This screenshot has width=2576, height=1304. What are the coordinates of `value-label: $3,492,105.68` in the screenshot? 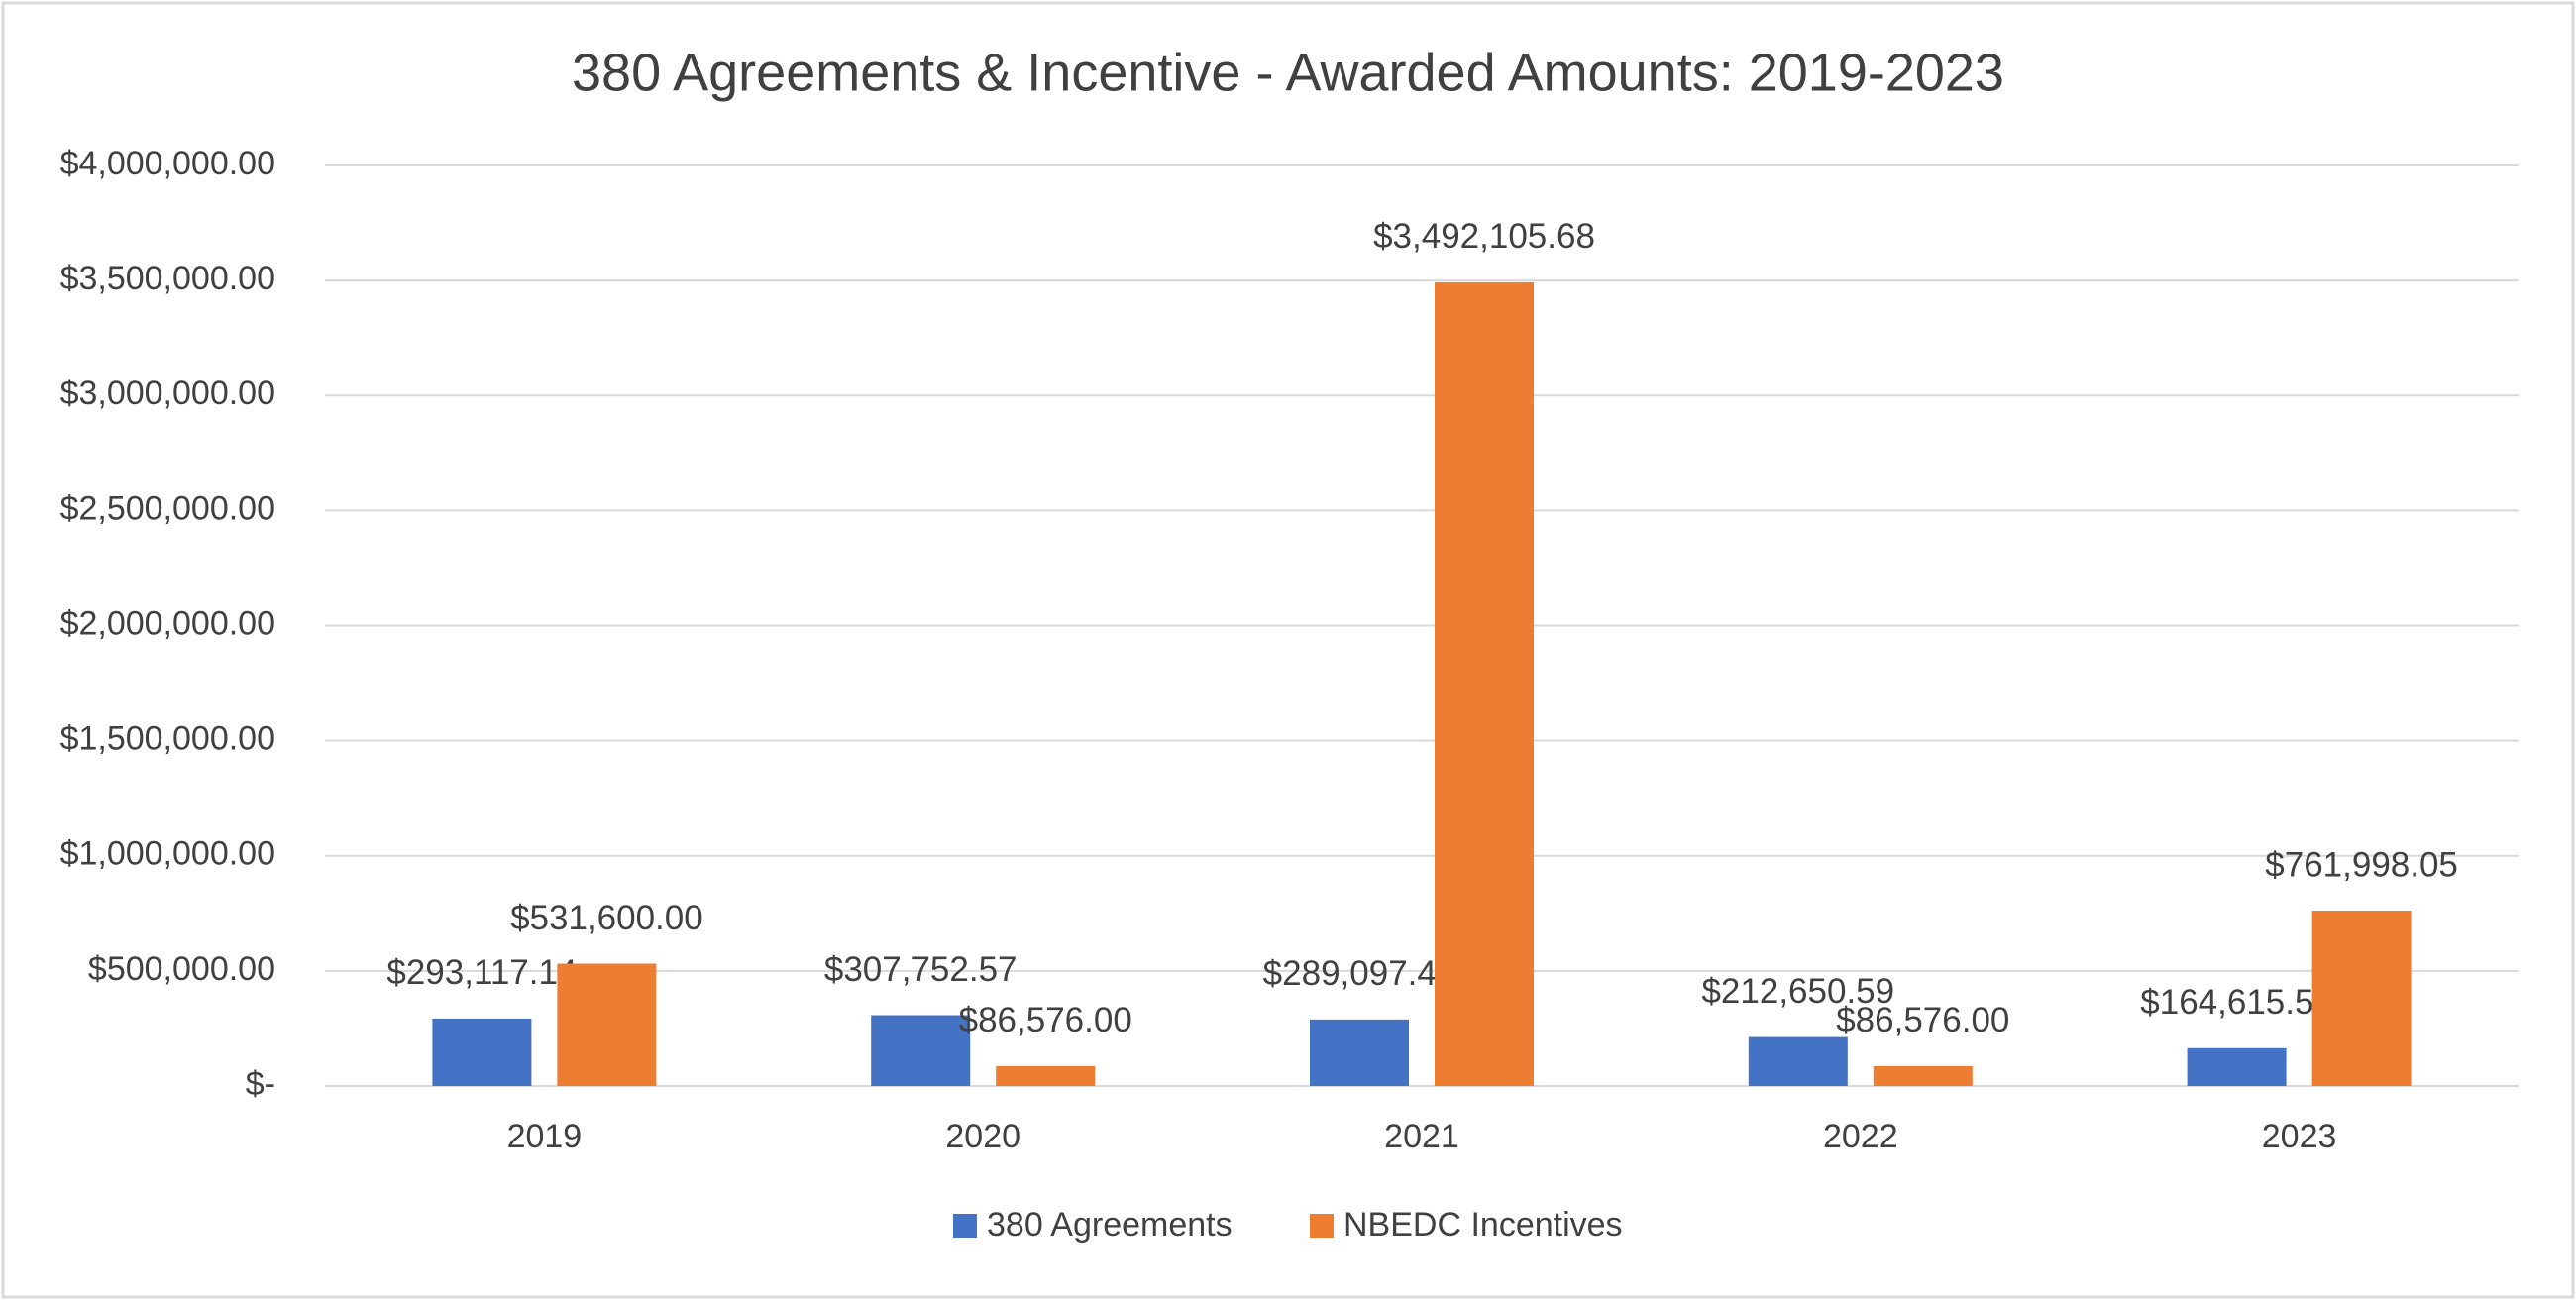 It's located at (1484, 236).